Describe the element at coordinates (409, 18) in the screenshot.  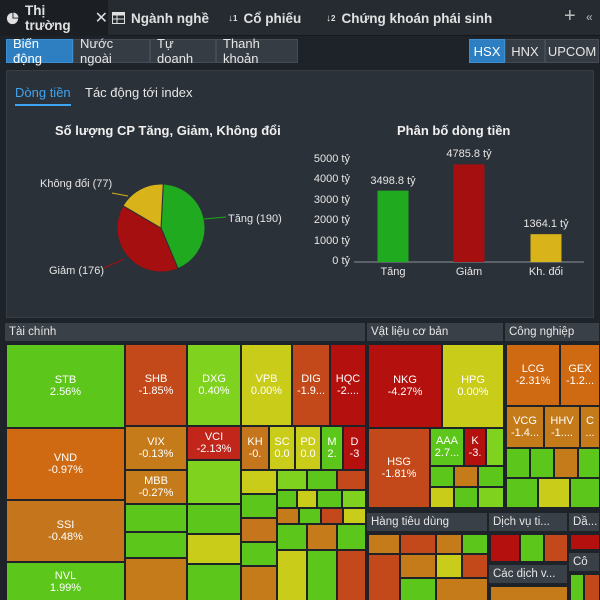
I see `tab-chung-khoan-phai-sinh: ↓ 2 Chứng khoán phái sinh` at that location.